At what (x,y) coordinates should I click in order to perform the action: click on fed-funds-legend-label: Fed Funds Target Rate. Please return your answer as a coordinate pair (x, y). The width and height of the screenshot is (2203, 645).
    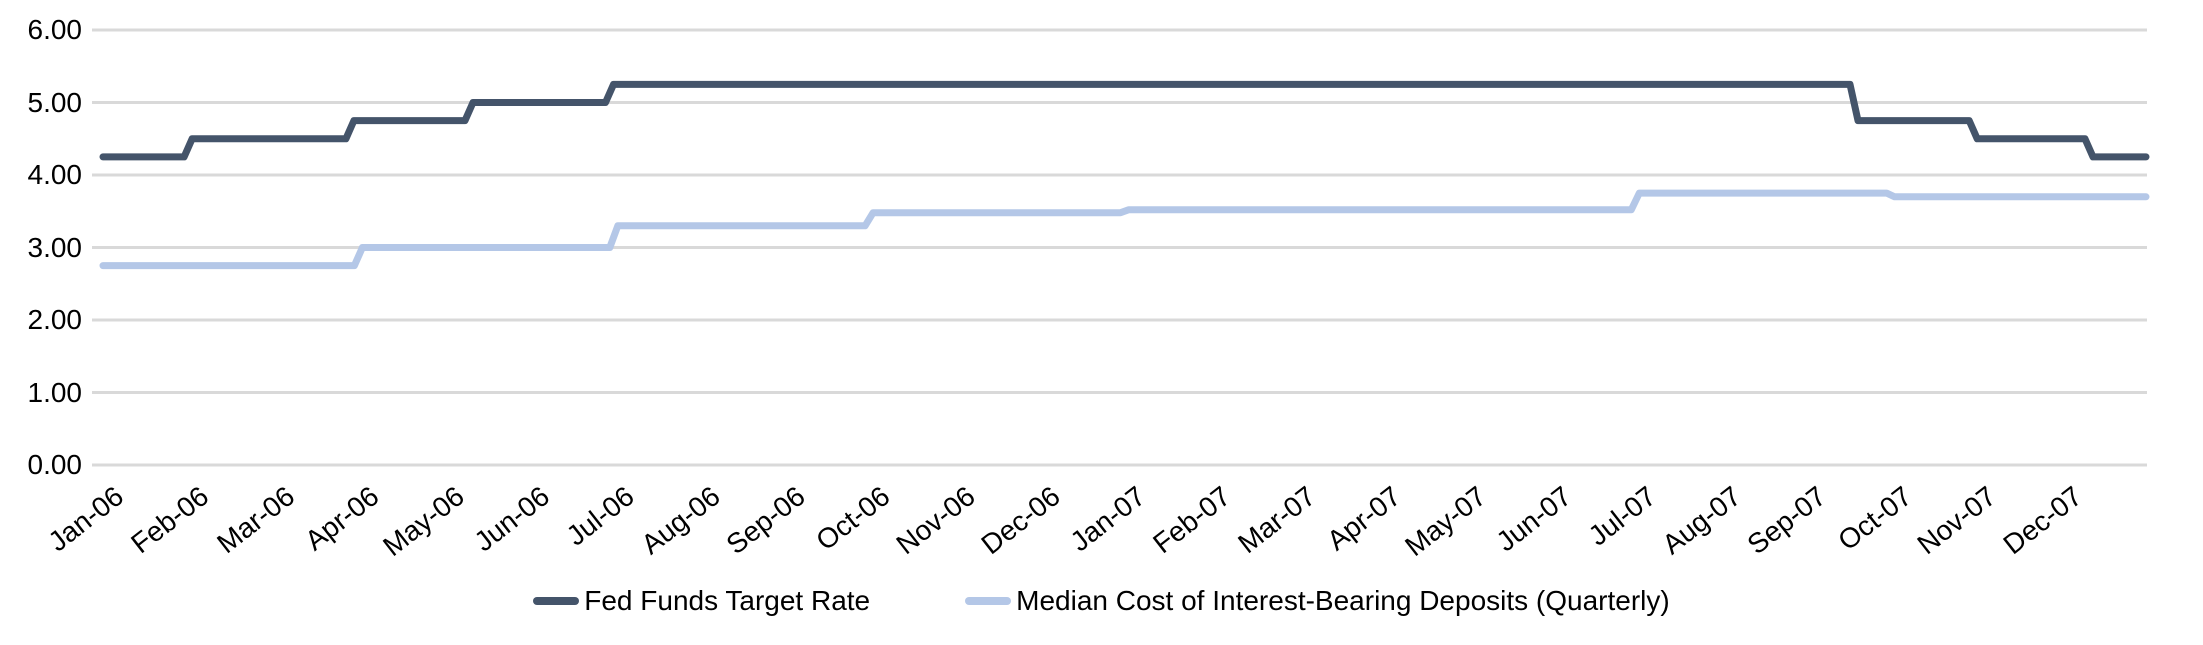
    Looking at the image, I should click on (727, 600).